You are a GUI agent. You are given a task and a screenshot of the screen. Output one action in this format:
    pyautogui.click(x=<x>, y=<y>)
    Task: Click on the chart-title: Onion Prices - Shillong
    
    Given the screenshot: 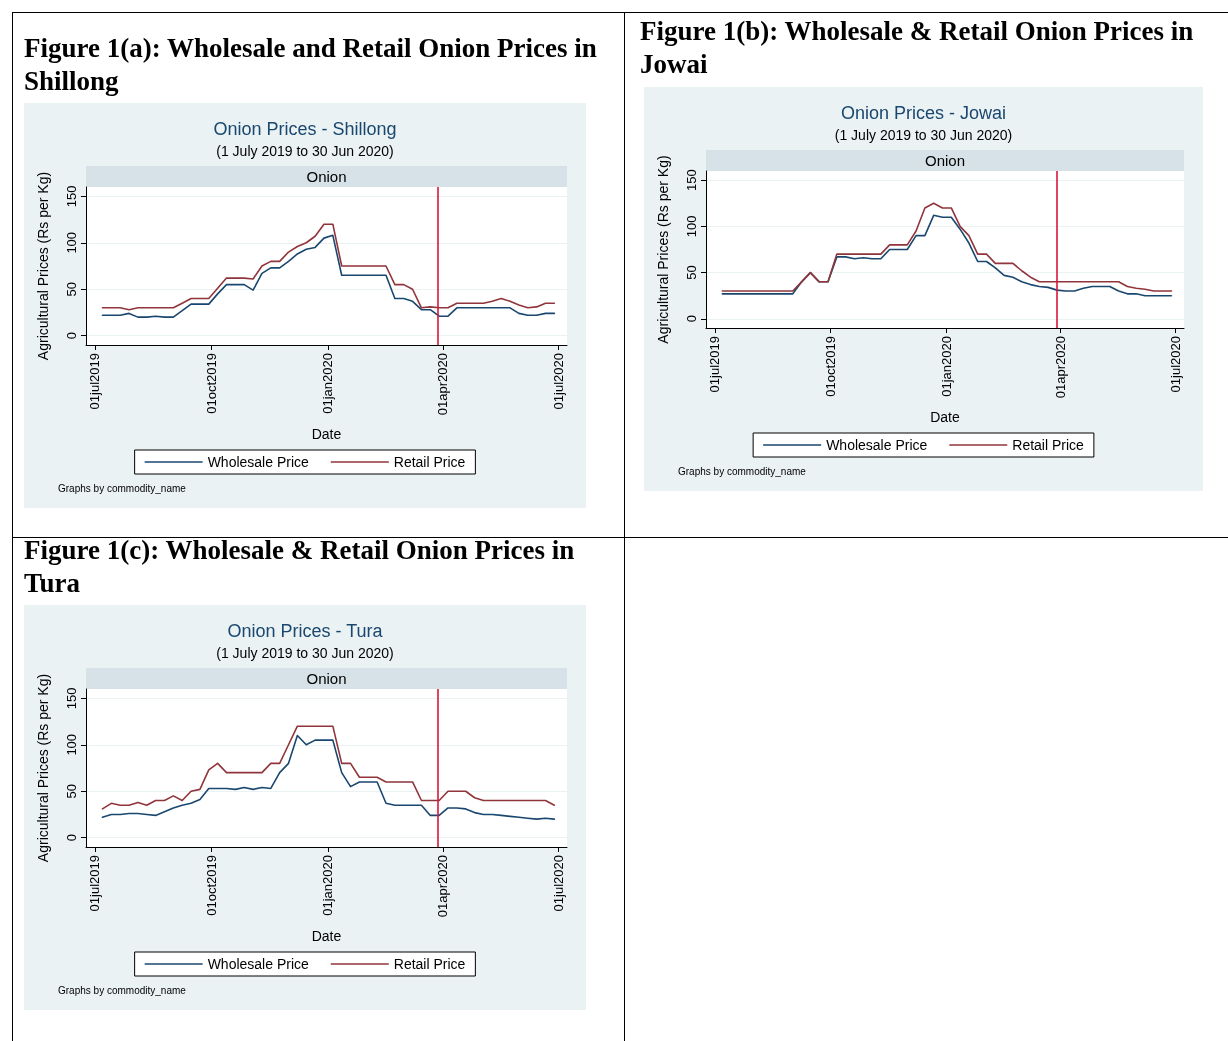 What is the action you would take?
    pyautogui.click(x=305, y=129)
    